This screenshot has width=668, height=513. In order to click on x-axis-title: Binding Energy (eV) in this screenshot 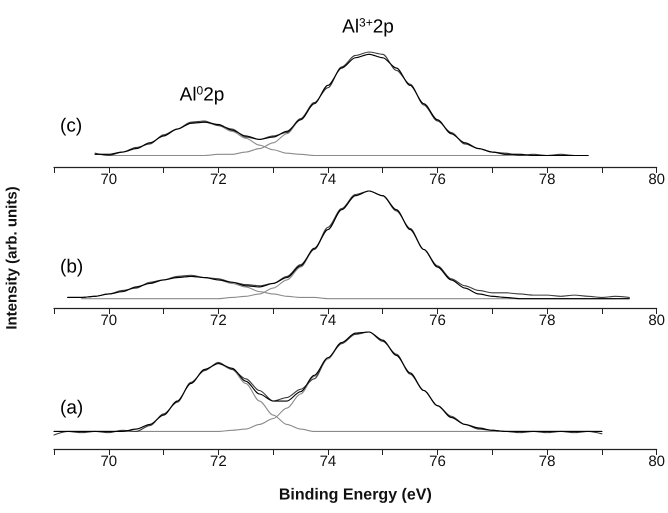, I will do `click(355, 495)`.